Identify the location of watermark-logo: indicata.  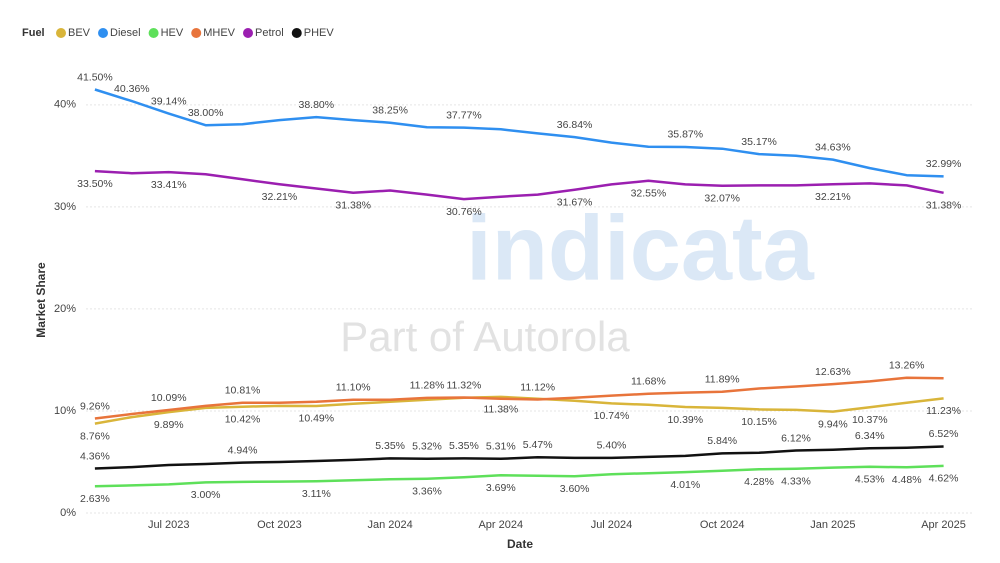
(640, 248).